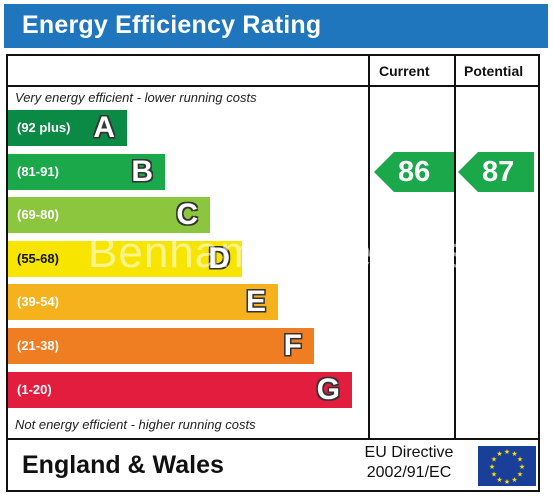 The height and width of the screenshot is (500, 553). Describe the element at coordinates (161, 346) in the screenshot. I see `rating-band-f: (21-38) F` at that location.